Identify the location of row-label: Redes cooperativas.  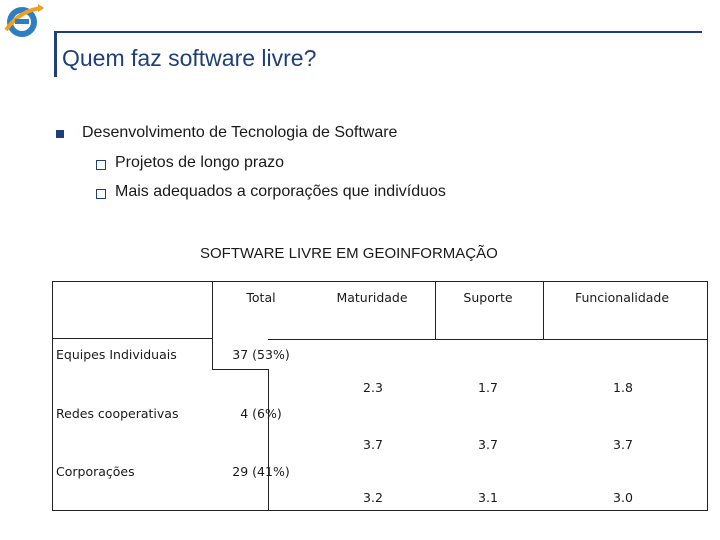
(117, 413).